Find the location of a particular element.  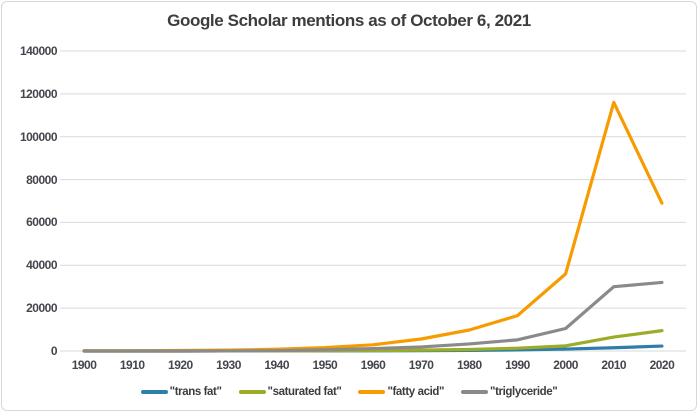

legend-label-3: "triglyceride" is located at coordinates (524, 392).